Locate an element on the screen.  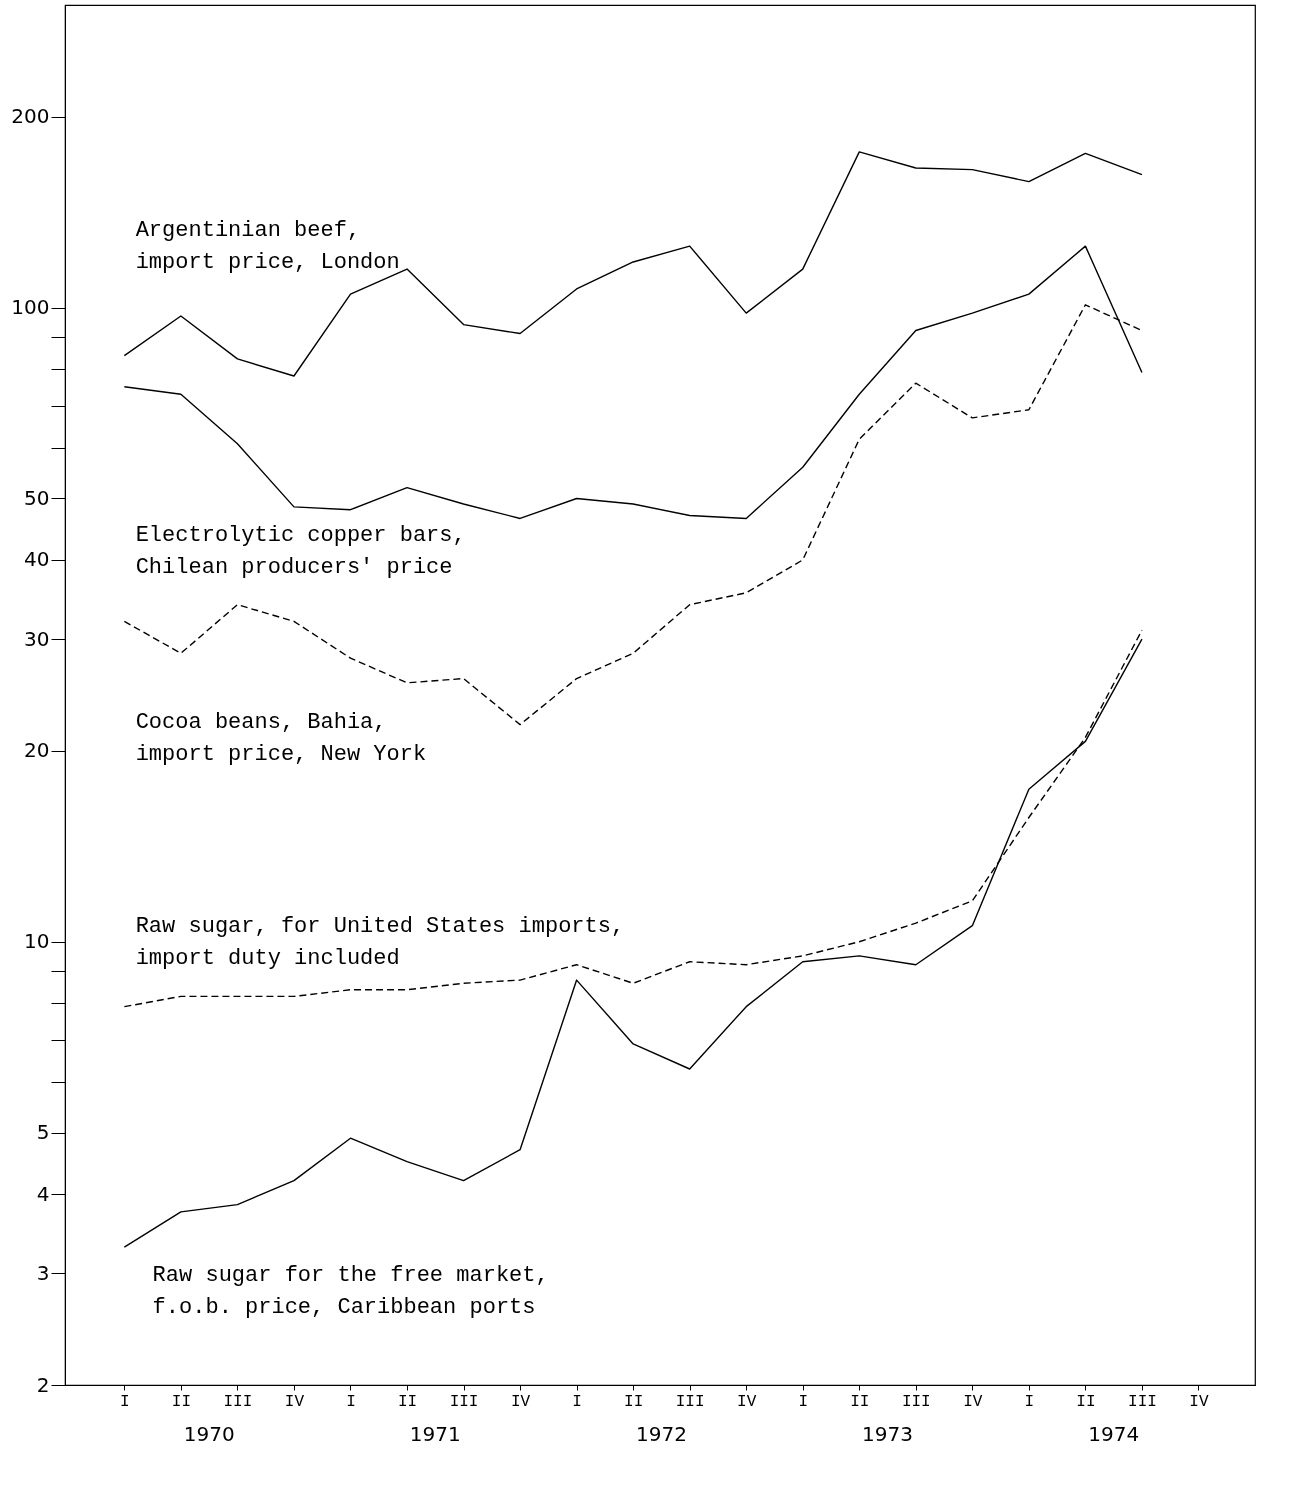
y-tick-label: 50 is located at coordinates (37, 497).